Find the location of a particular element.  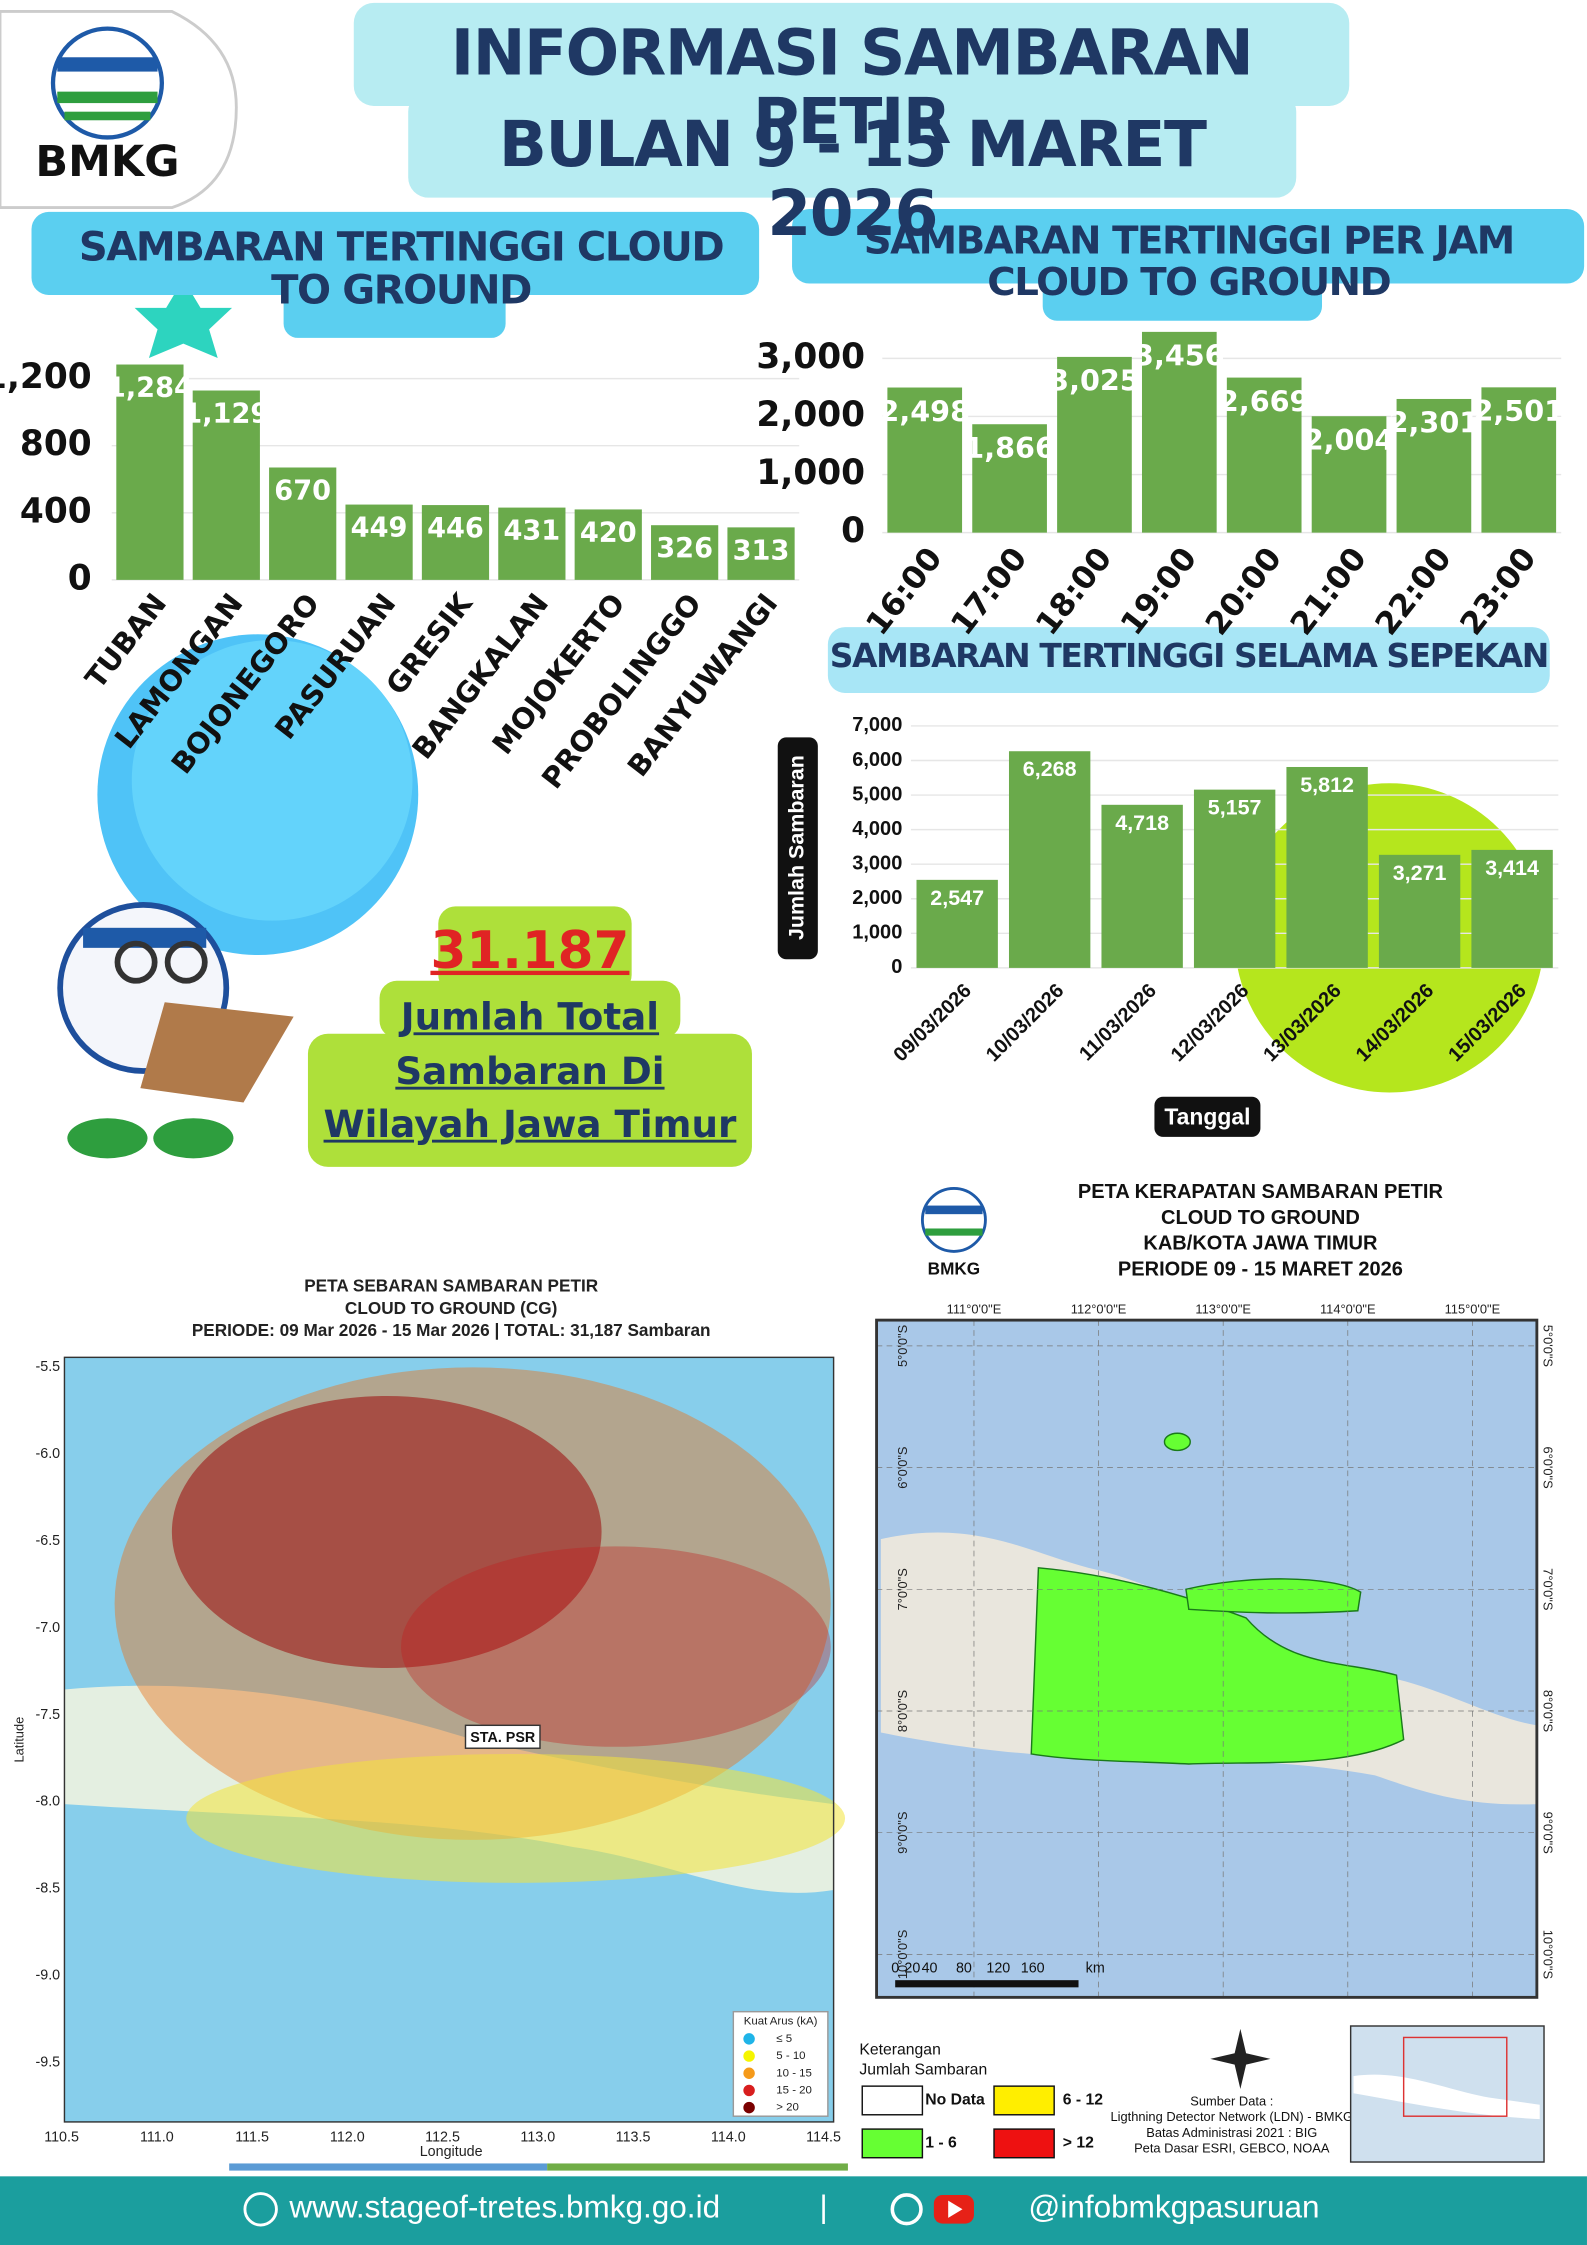

map-y-tick: -7.0 is located at coordinates (47, 1628).